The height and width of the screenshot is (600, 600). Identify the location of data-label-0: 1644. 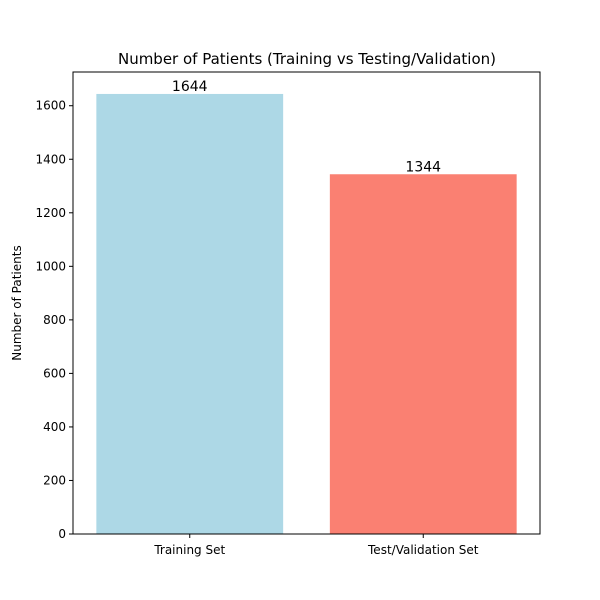
(190, 87).